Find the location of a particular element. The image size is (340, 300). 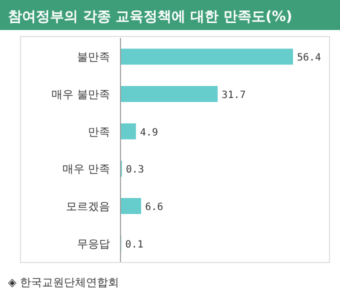

data-label: 0.1 is located at coordinates (134, 244).